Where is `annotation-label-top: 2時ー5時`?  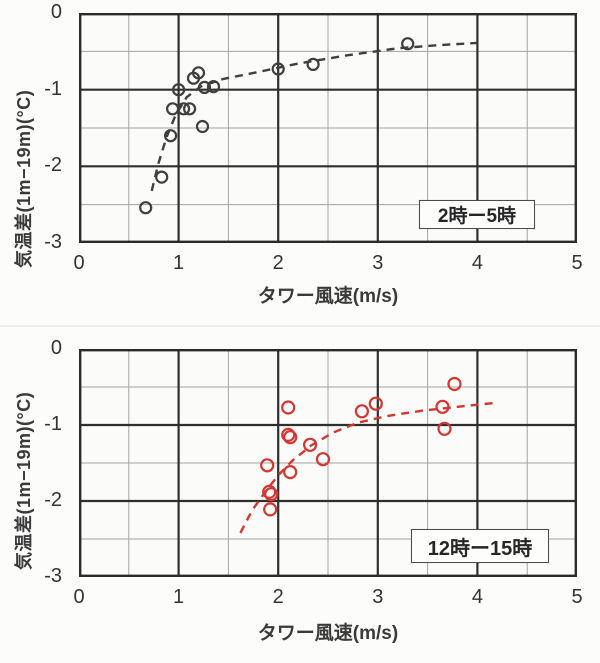
annotation-label-top: 2時ー5時 is located at coordinates (477, 216).